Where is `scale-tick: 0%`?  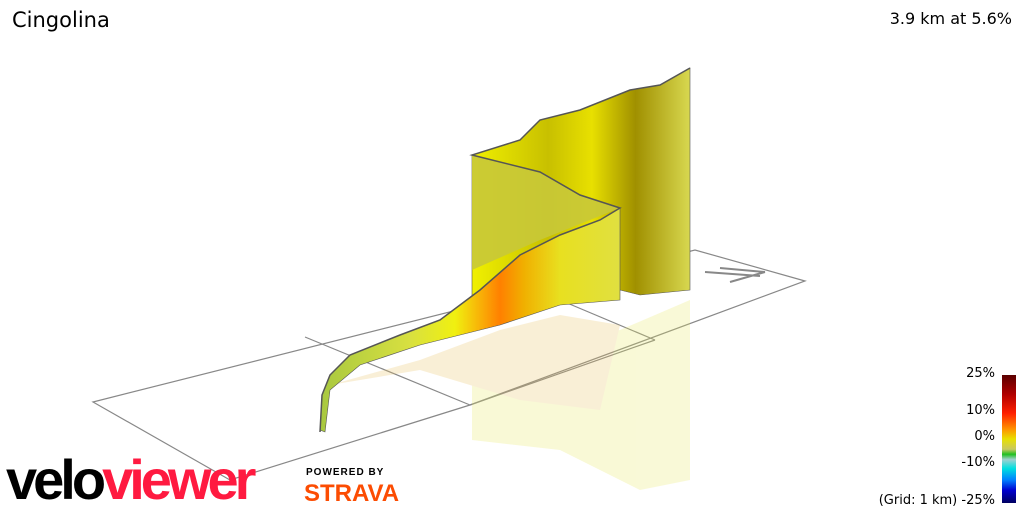 scale-tick: 0% is located at coordinates (984, 436).